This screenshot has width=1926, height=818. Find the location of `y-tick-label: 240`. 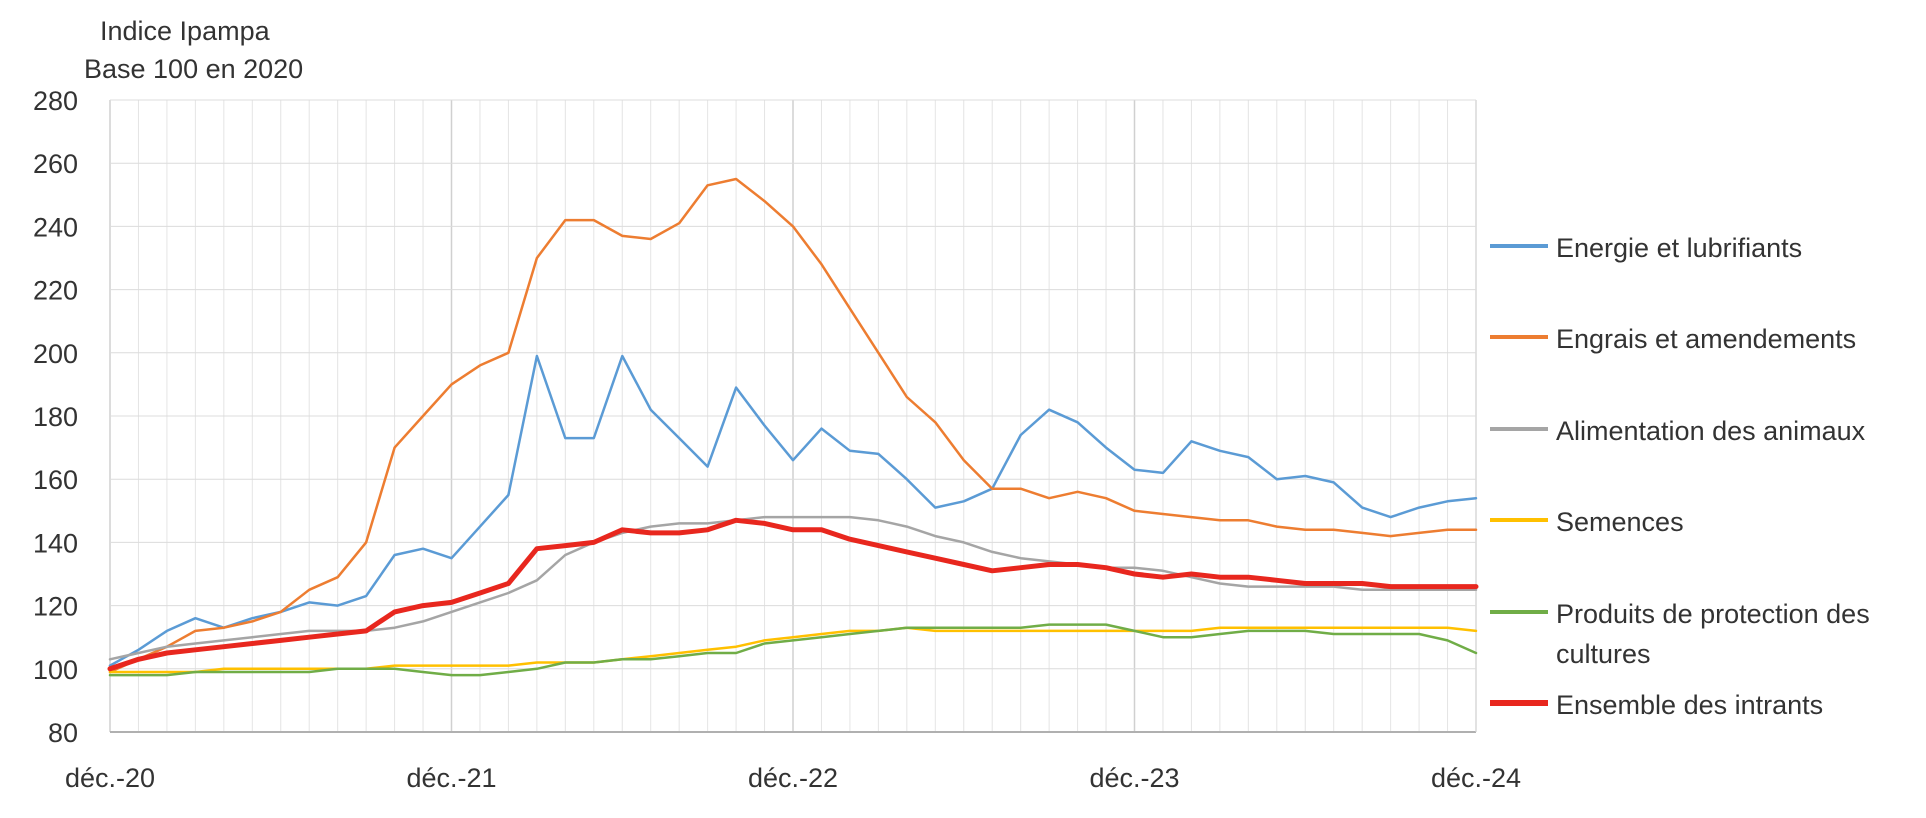

y-tick-label: 240 is located at coordinates (55, 227).